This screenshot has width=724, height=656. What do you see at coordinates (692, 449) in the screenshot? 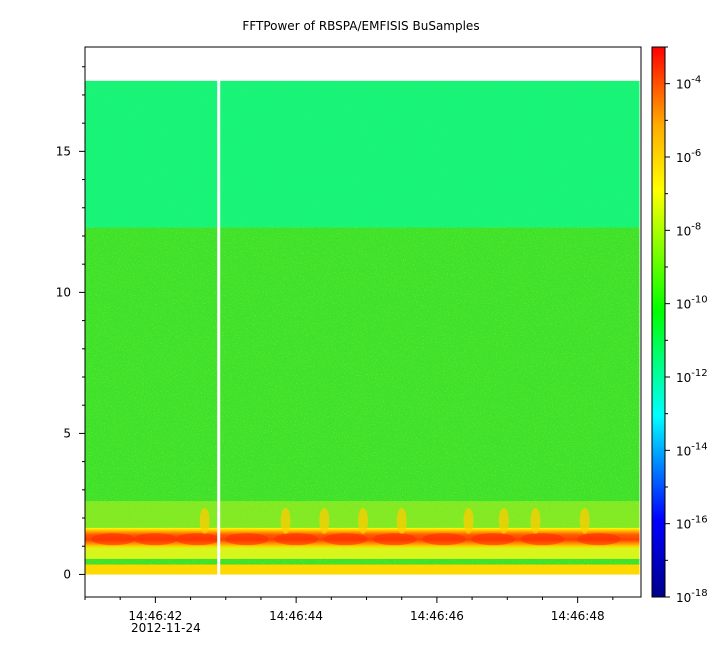
I see `colorbar-tick-label: 10⁻¹⁴` at bounding box center [692, 449].